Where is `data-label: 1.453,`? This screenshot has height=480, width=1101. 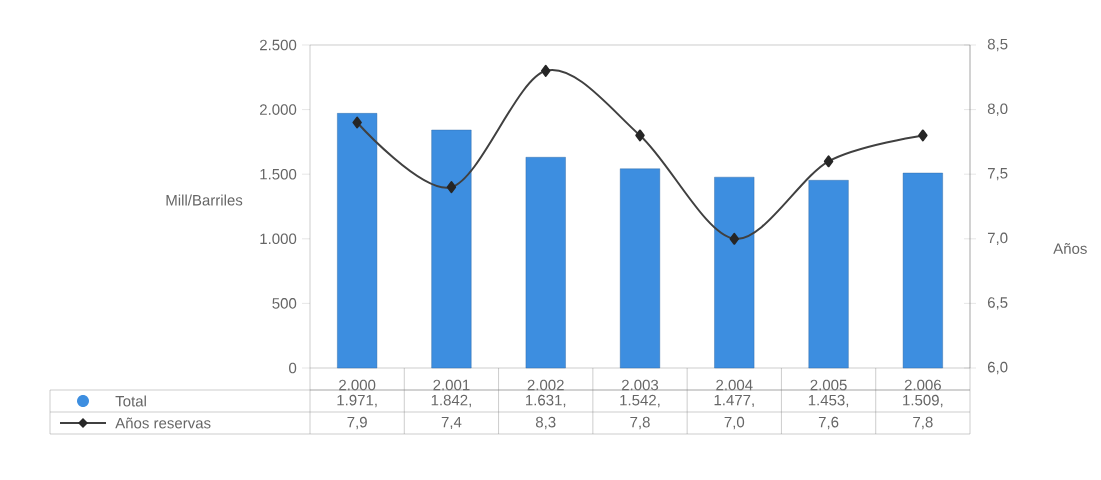
data-label: 1.453, is located at coordinates (828, 401).